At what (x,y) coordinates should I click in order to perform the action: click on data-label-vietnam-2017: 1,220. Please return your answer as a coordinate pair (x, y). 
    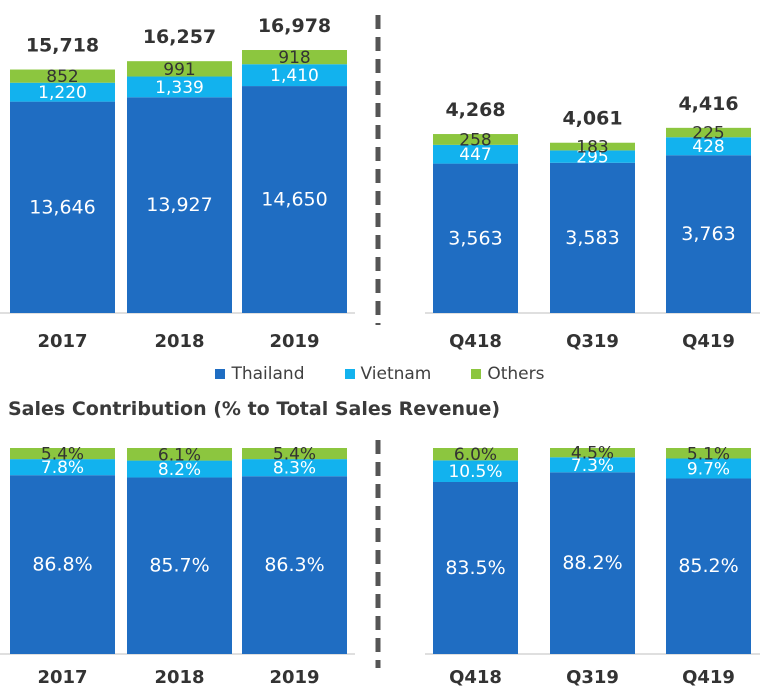
    Looking at the image, I should click on (62, 93).